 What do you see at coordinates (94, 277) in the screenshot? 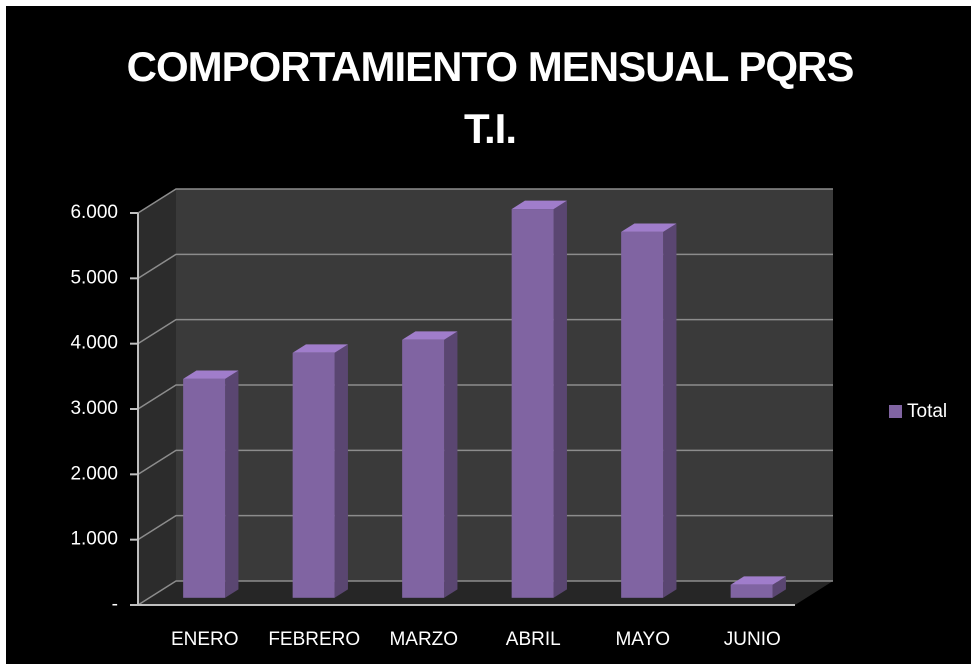
I see `y-tick-label: 5.000` at bounding box center [94, 277].